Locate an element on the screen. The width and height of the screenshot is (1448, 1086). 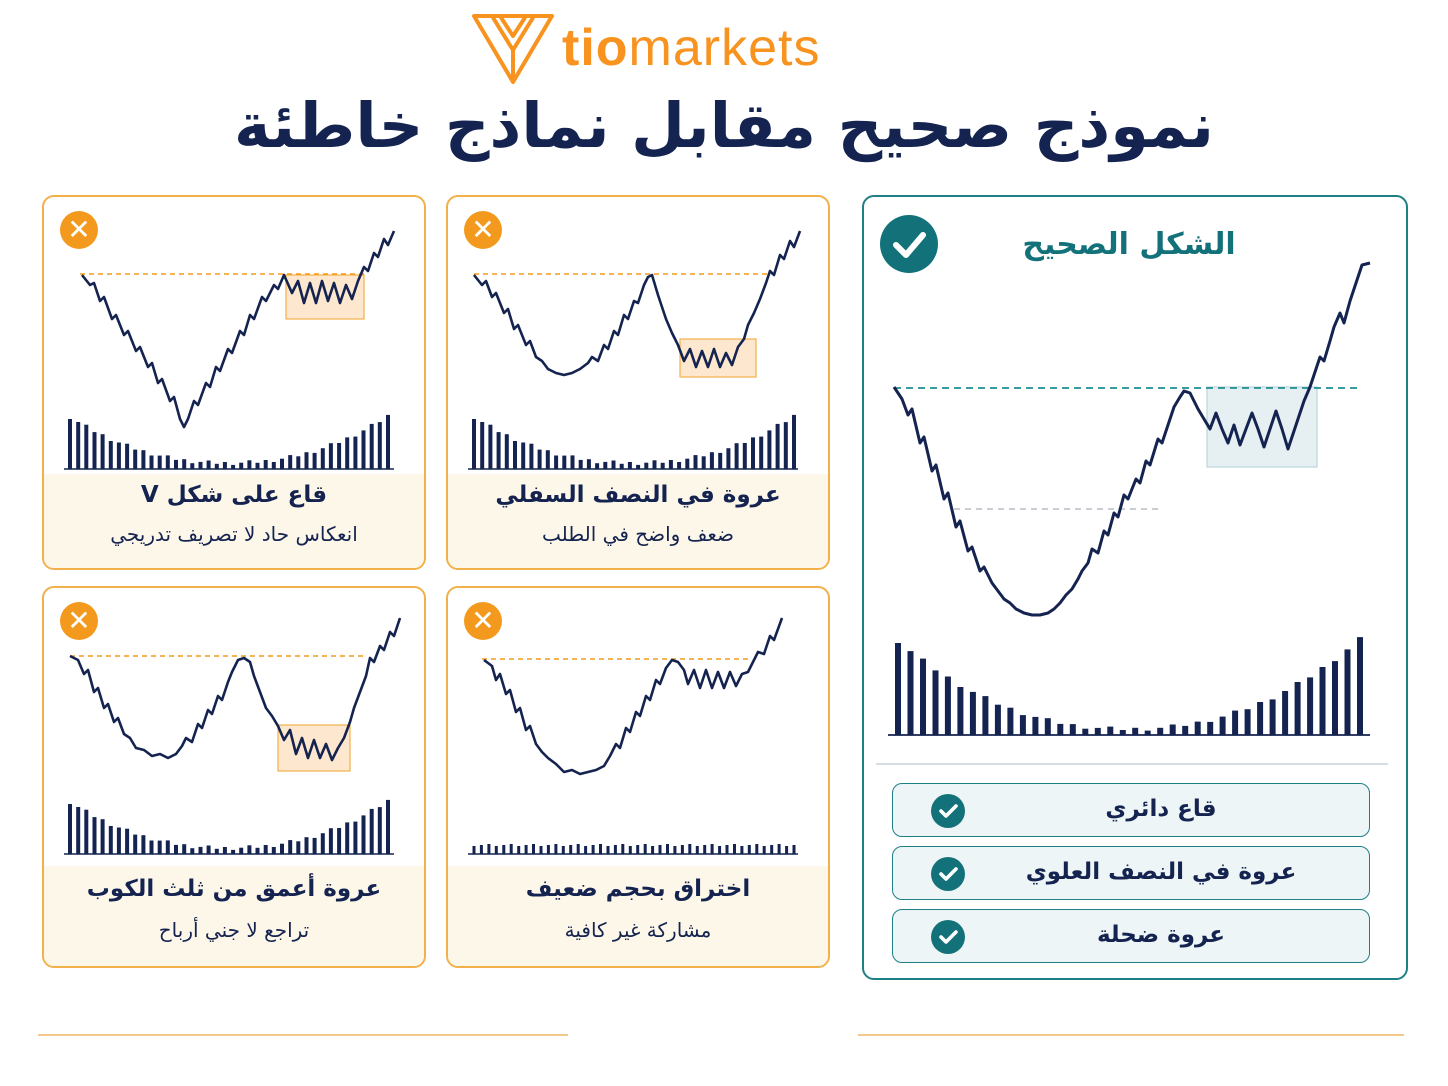
page-title: نموذج صحيح مقابل نماذج خاطئة is located at coordinates (724, 125).